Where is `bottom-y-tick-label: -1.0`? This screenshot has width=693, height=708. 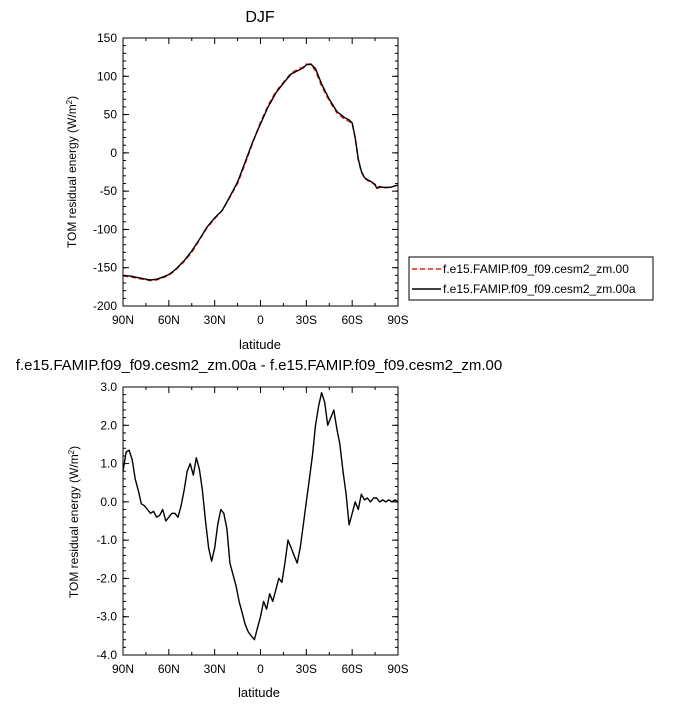
bottom-y-tick-label: -1.0 is located at coordinates (106, 540).